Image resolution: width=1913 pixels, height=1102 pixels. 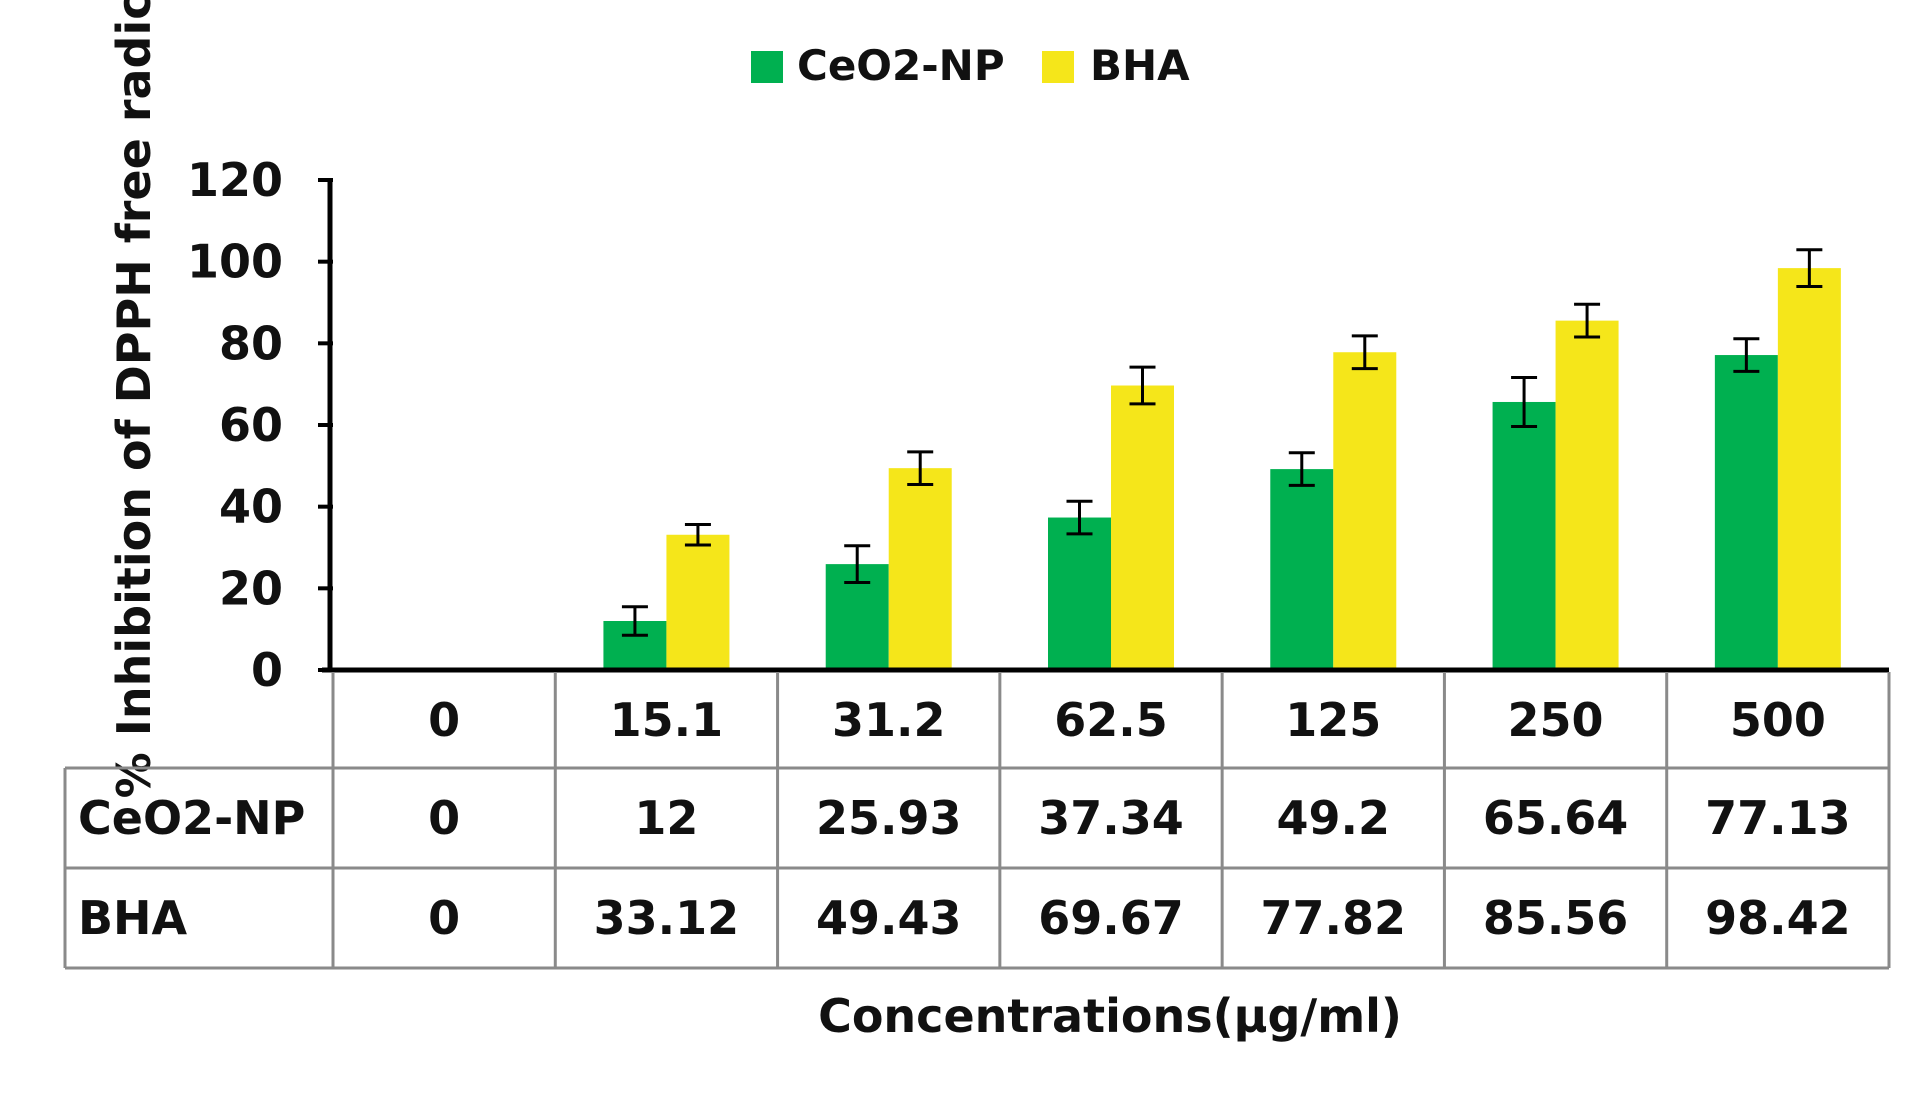 I want to click on data-label: 25.93, so click(x=889, y=818).